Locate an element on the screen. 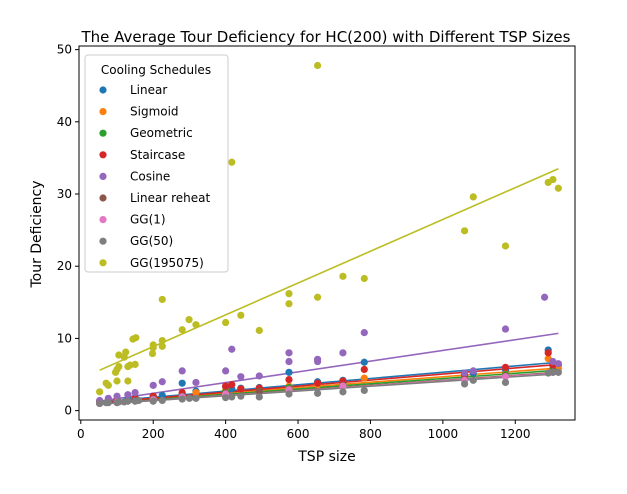 This screenshot has width=627, height=494. x-tick-label: 600 is located at coordinates (298, 434).